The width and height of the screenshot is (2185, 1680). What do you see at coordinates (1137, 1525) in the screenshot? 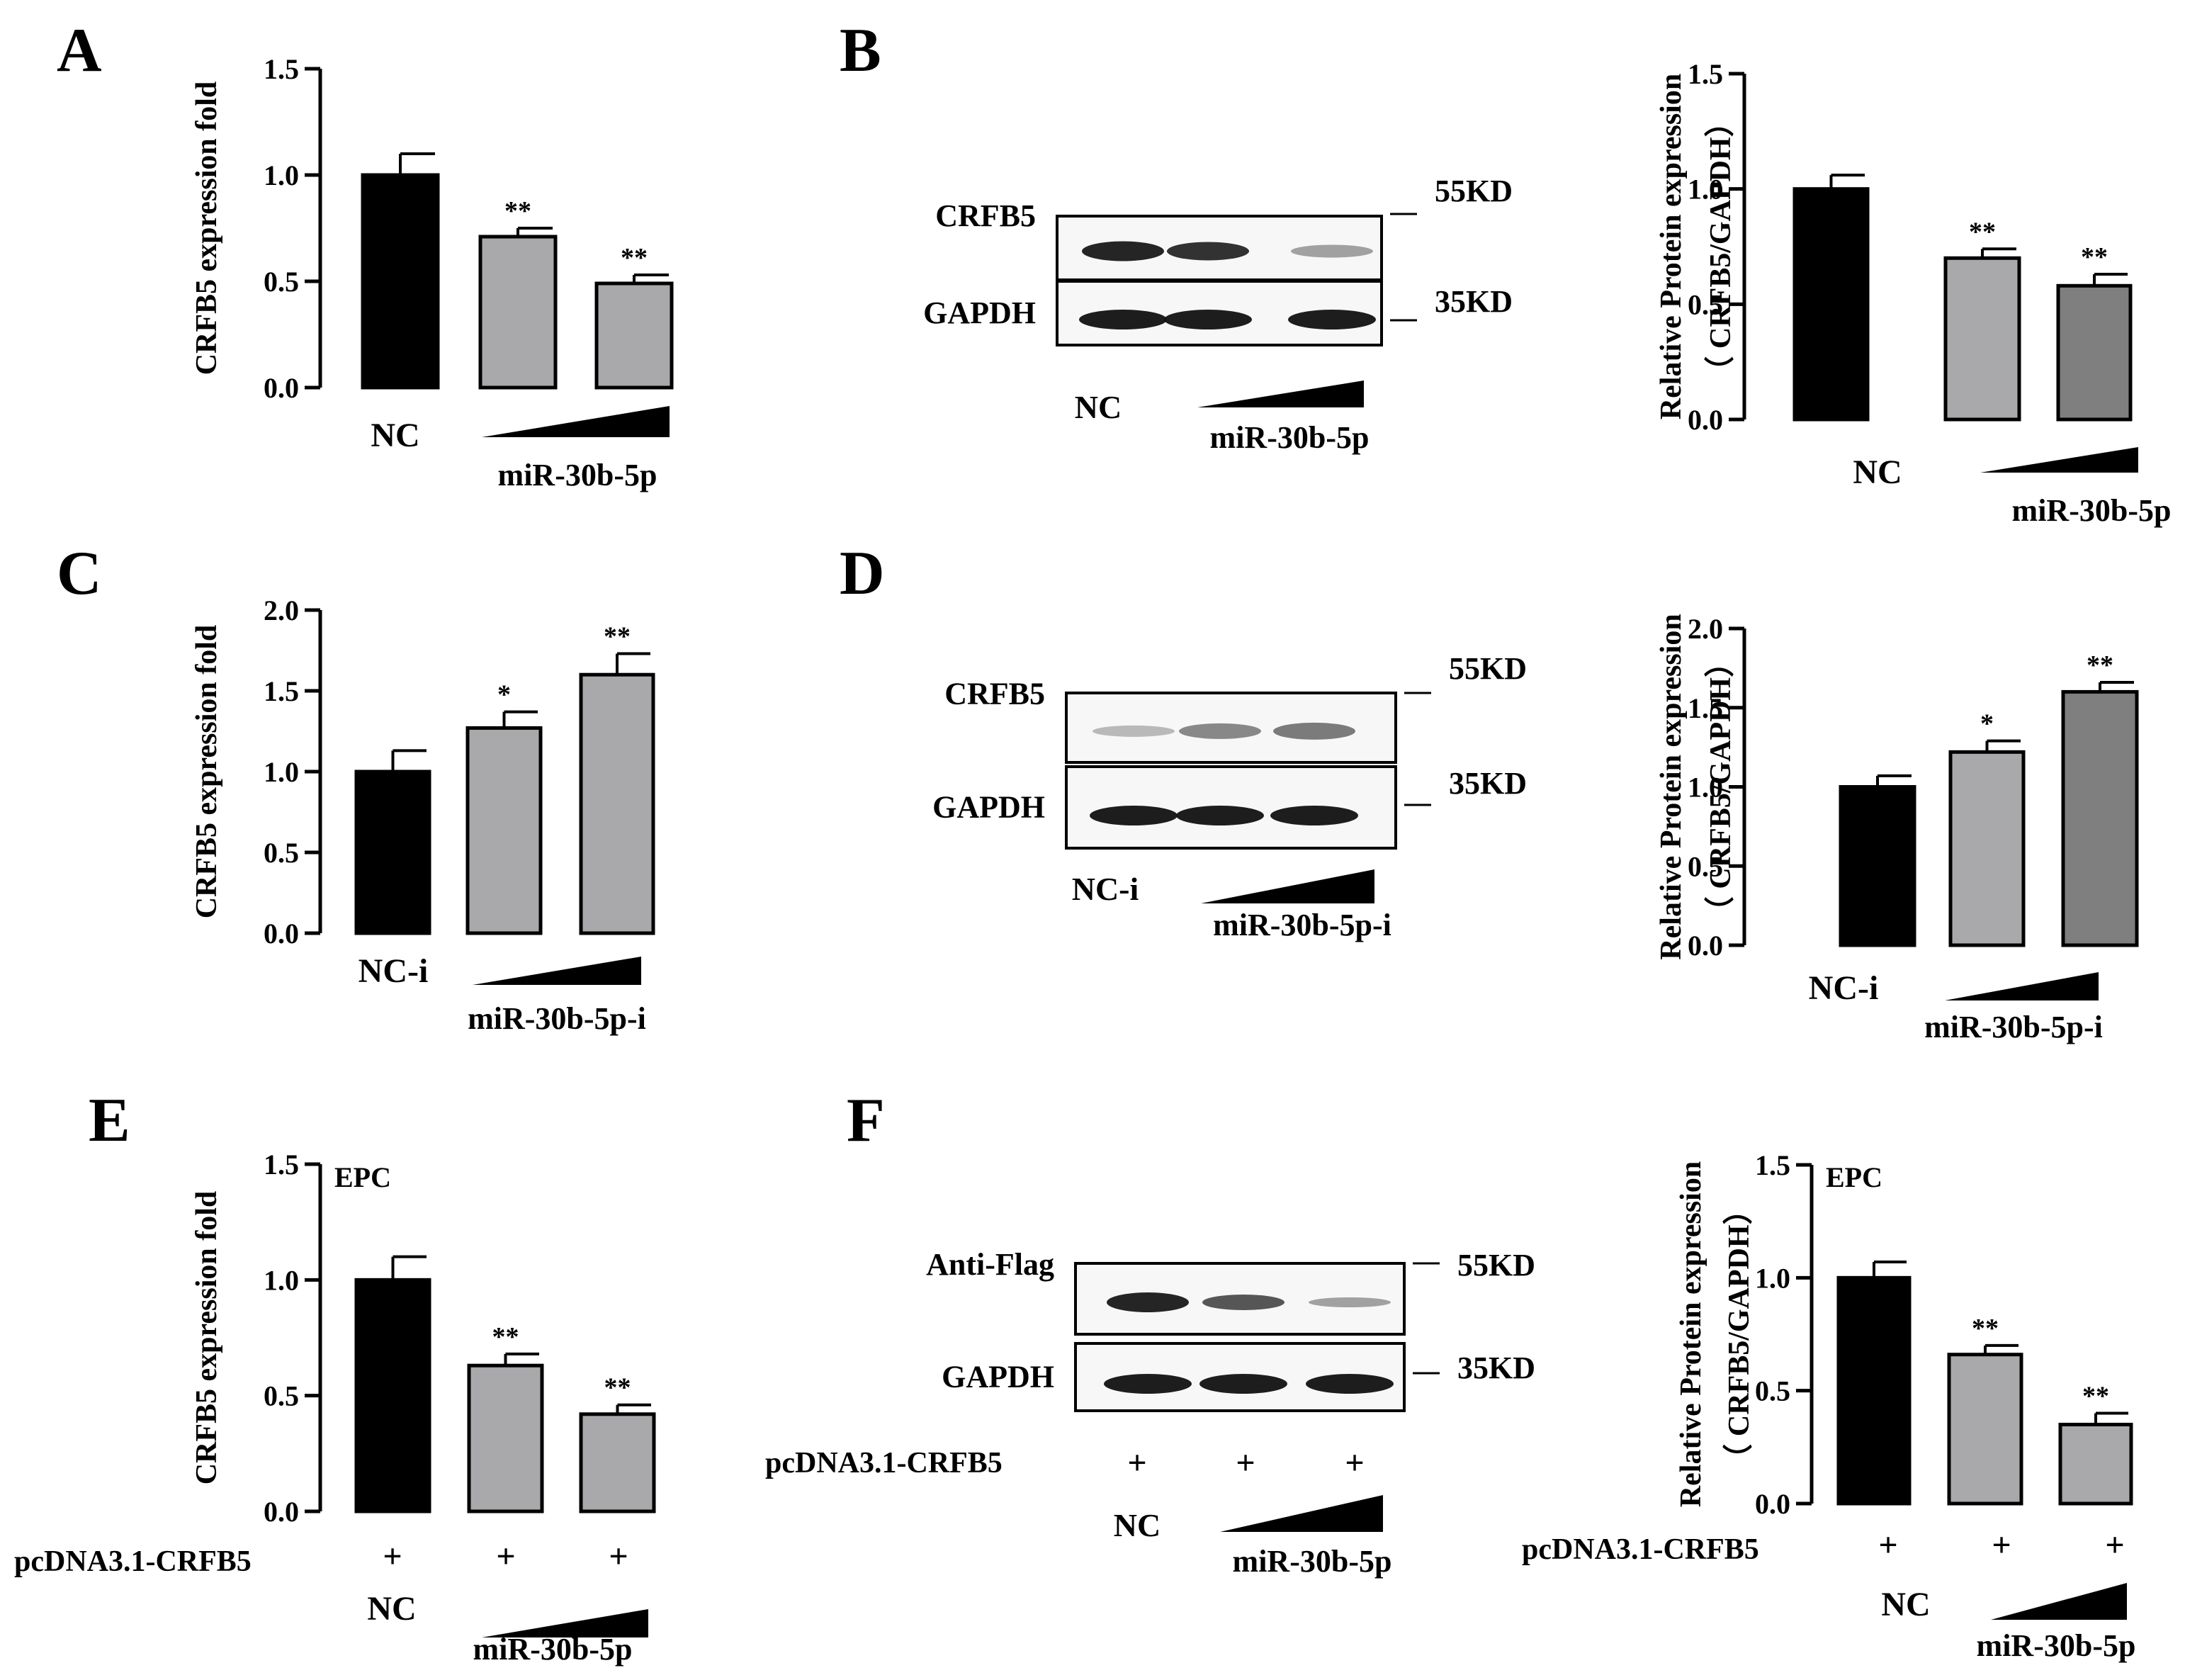
I see `lane-label-control: NC` at bounding box center [1137, 1525].